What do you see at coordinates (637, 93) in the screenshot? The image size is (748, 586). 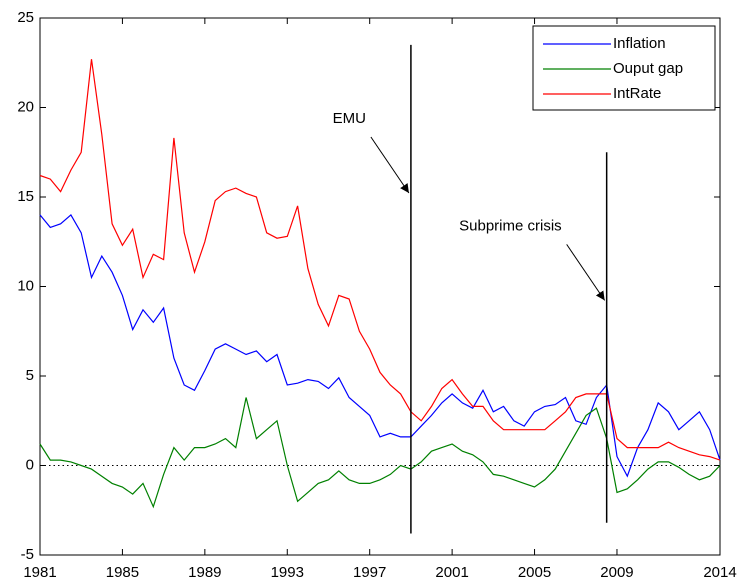 I see `legend-label: IntRate` at bounding box center [637, 93].